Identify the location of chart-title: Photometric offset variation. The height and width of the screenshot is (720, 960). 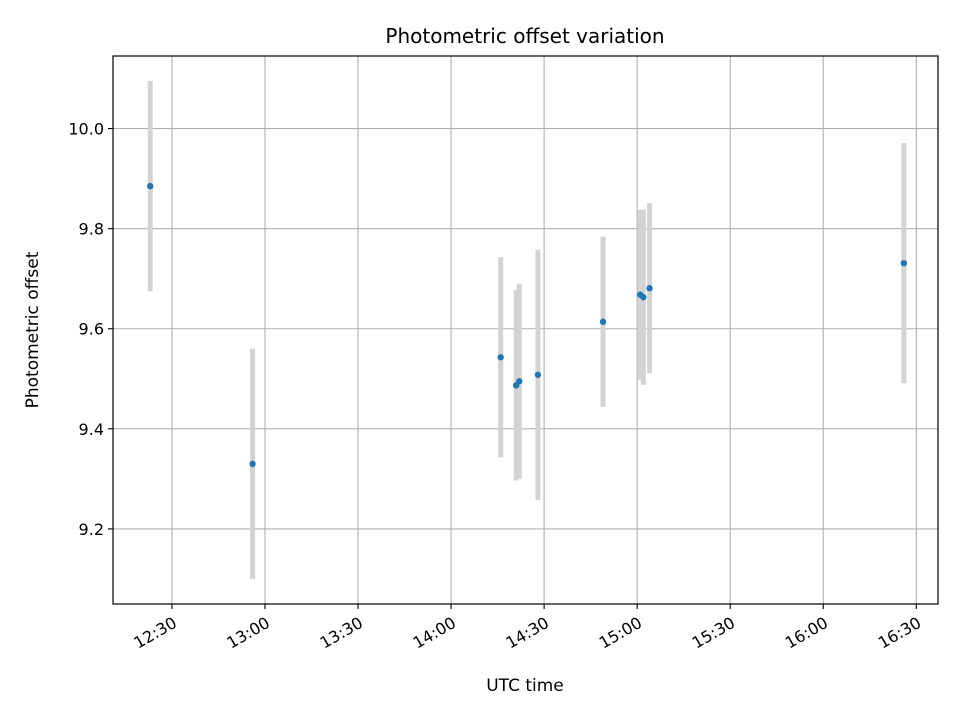
(524, 36).